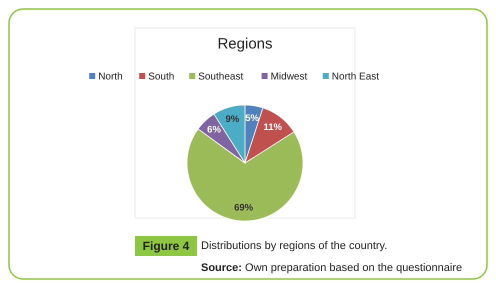 This screenshot has height=287, width=496. I want to click on source-note: Source: Own preparation based on the questionnaire, so click(331, 268).